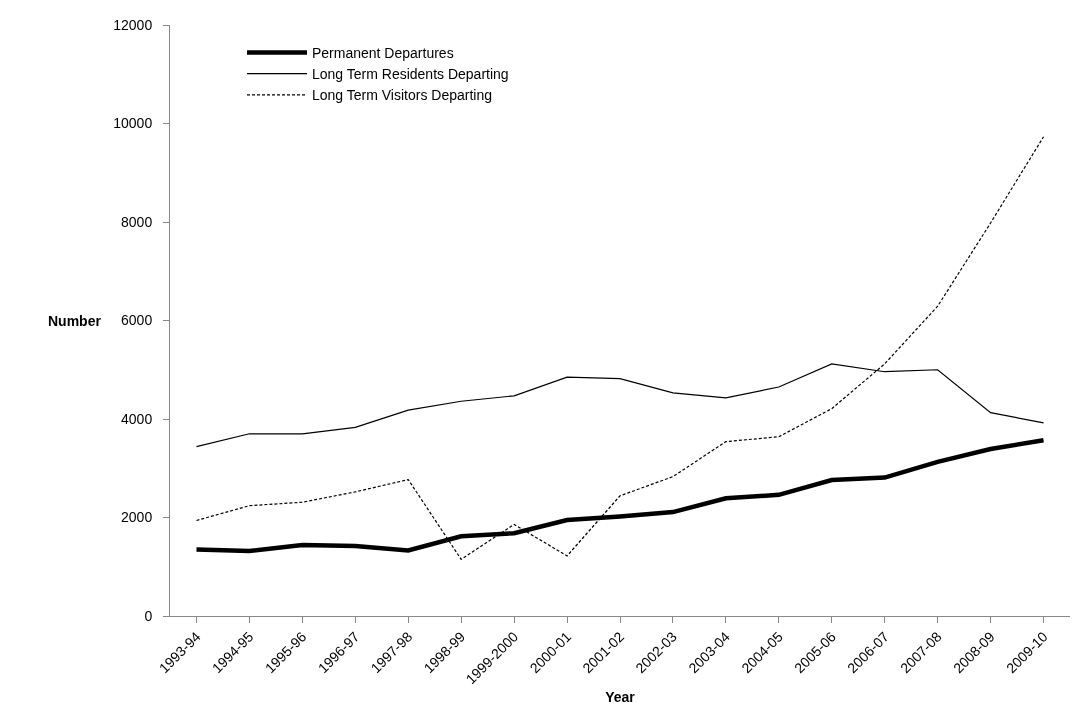  What do you see at coordinates (402, 95) in the screenshot?
I see `legend-label: Long Term Visitors Departing` at bounding box center [402, 95].